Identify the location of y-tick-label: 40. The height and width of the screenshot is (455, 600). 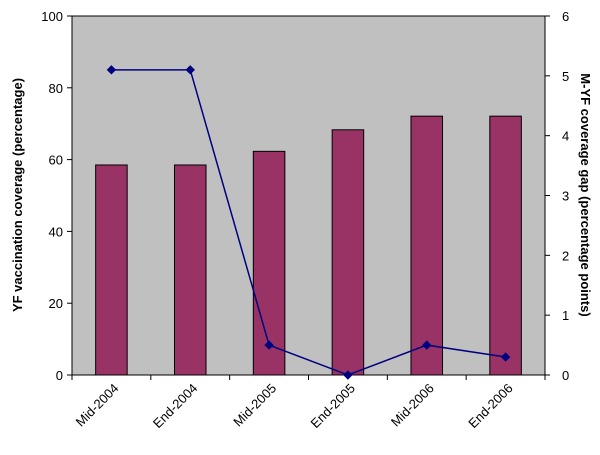
(56, 231).